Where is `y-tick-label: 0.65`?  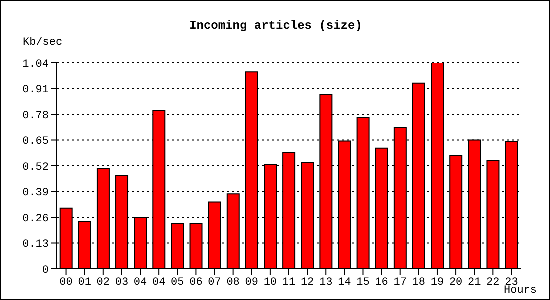
y-tick-label: 0.65 is located at coordinates (35, 142).